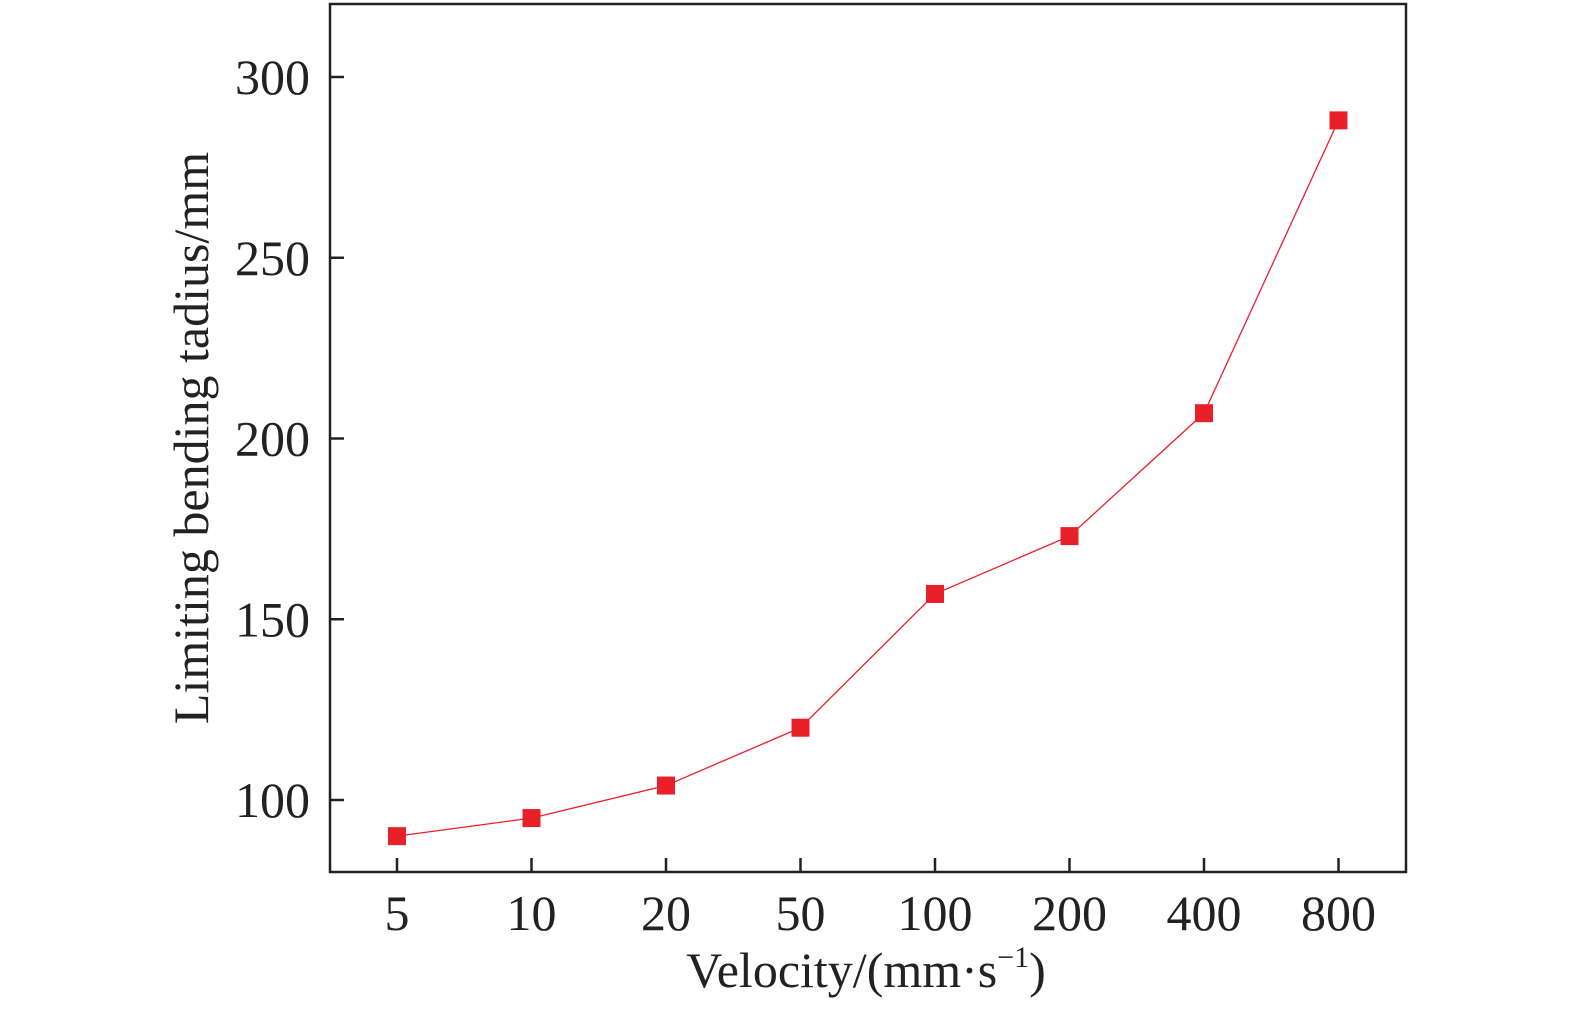 This screenshot has width=1575, height=1014. What do you see at coordinates (841, 970) in the screenshot?
I see `x-axis-title-main: Velocity/(mm·s` at bounding box center [841, 970].